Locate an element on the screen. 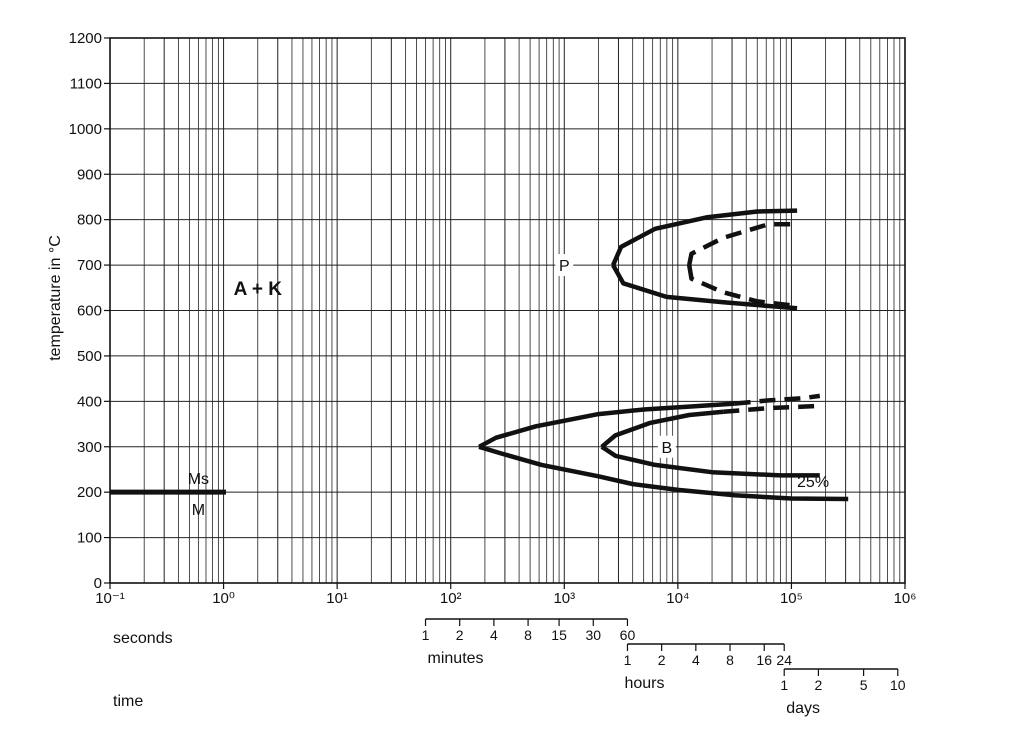 This screenshot has width=1024, height=749. minutes-label: minutes is located at coordinates (456, 658).